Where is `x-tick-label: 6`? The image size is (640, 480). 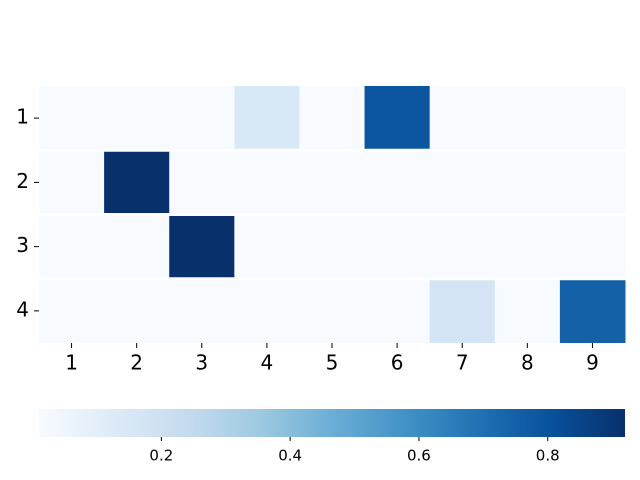
x-tick-label: 6 is located at coordinates (397, 363).